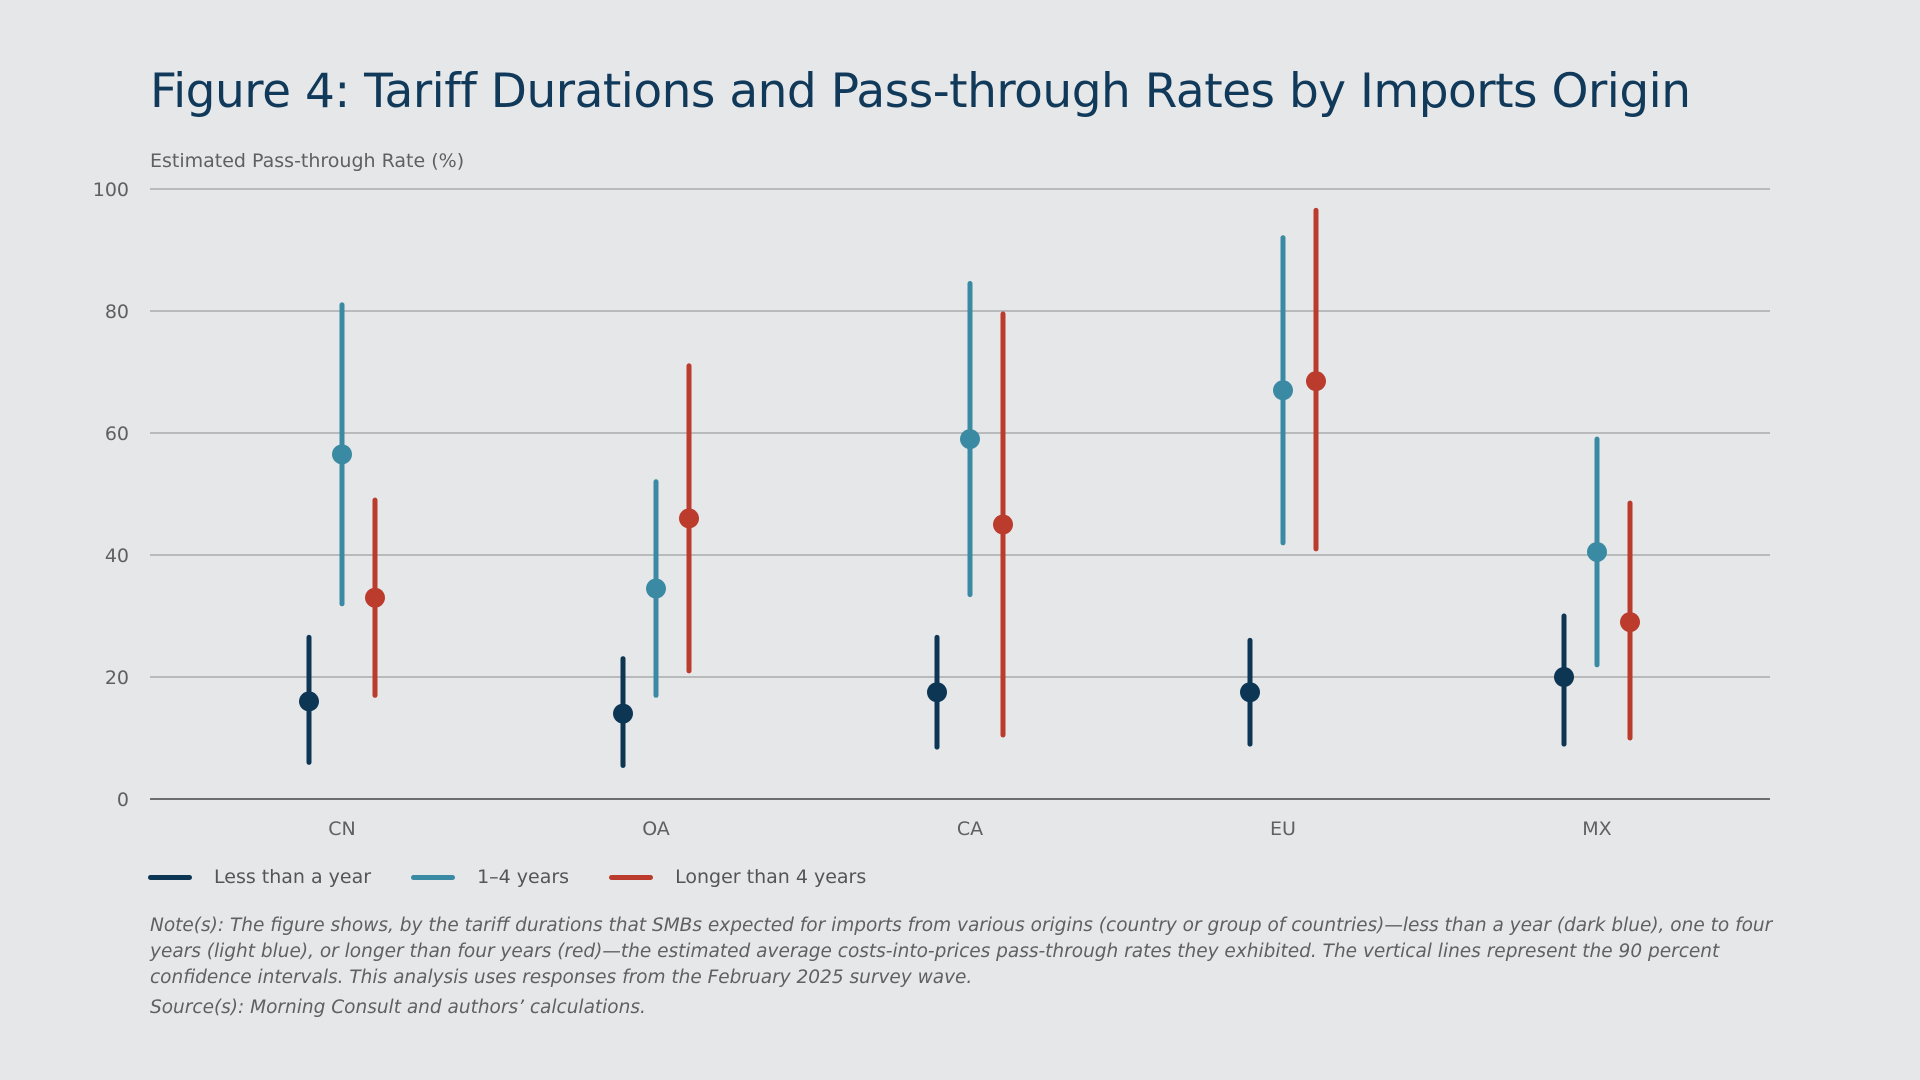 This screenshot has width=1920, height=1080. I want to click on y-axis-label: Estimated Pass-through Rate (%), so click(307, 161).